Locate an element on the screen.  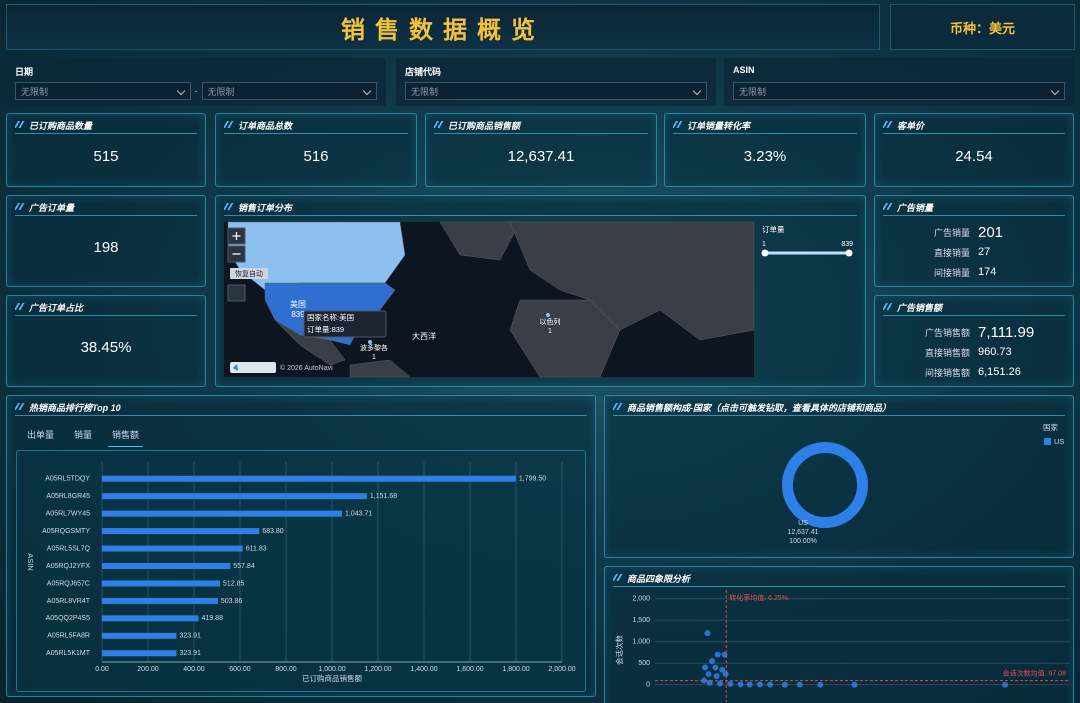
panel-title: 商品销售额构成-国家（点击可触发钻取，查看具体的店铺和商品） is located at coordinates (839, 408).